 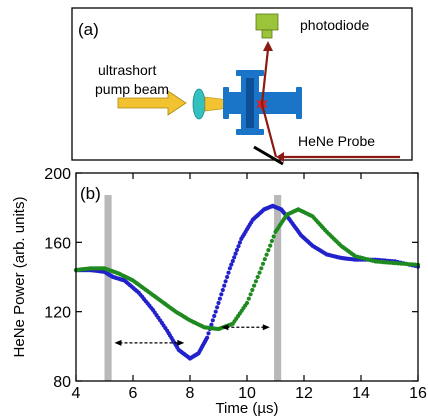 What do you see at coordinates (132, 89) in the screenshot?
I see `pump-beam-label-line2: pump beam` at bounding box center [132, 89].